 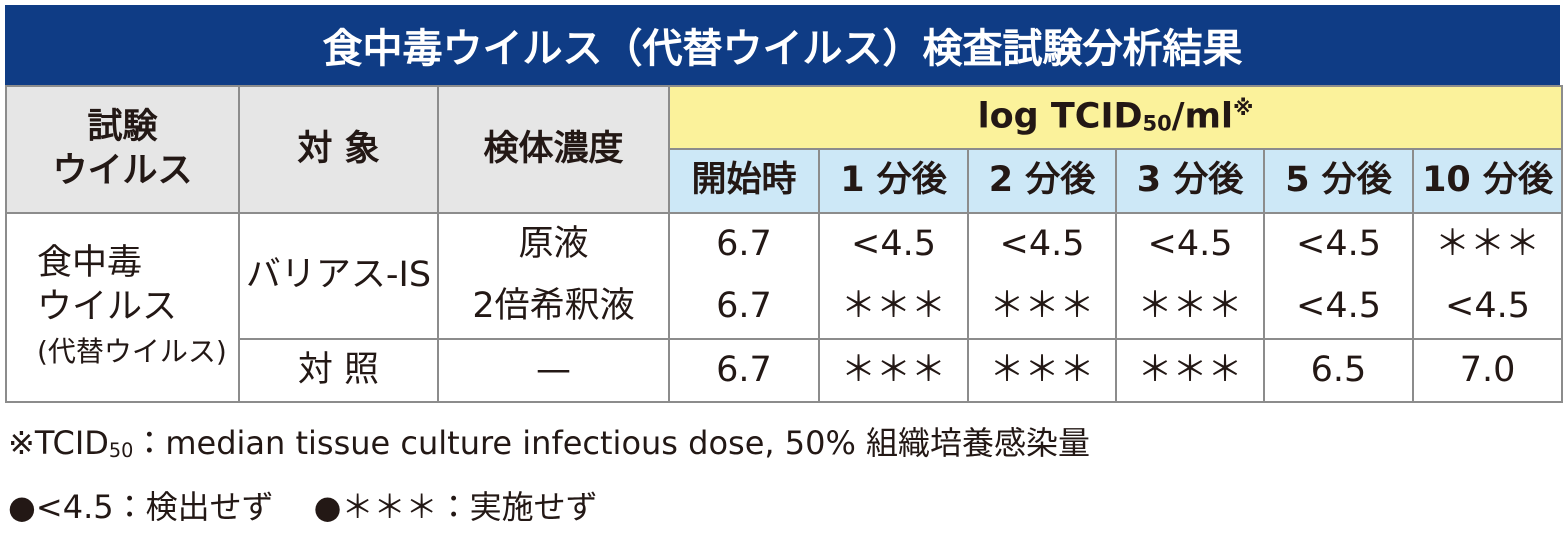 I want to click on concentration-cell: 原液, so click(x=553, y=244).